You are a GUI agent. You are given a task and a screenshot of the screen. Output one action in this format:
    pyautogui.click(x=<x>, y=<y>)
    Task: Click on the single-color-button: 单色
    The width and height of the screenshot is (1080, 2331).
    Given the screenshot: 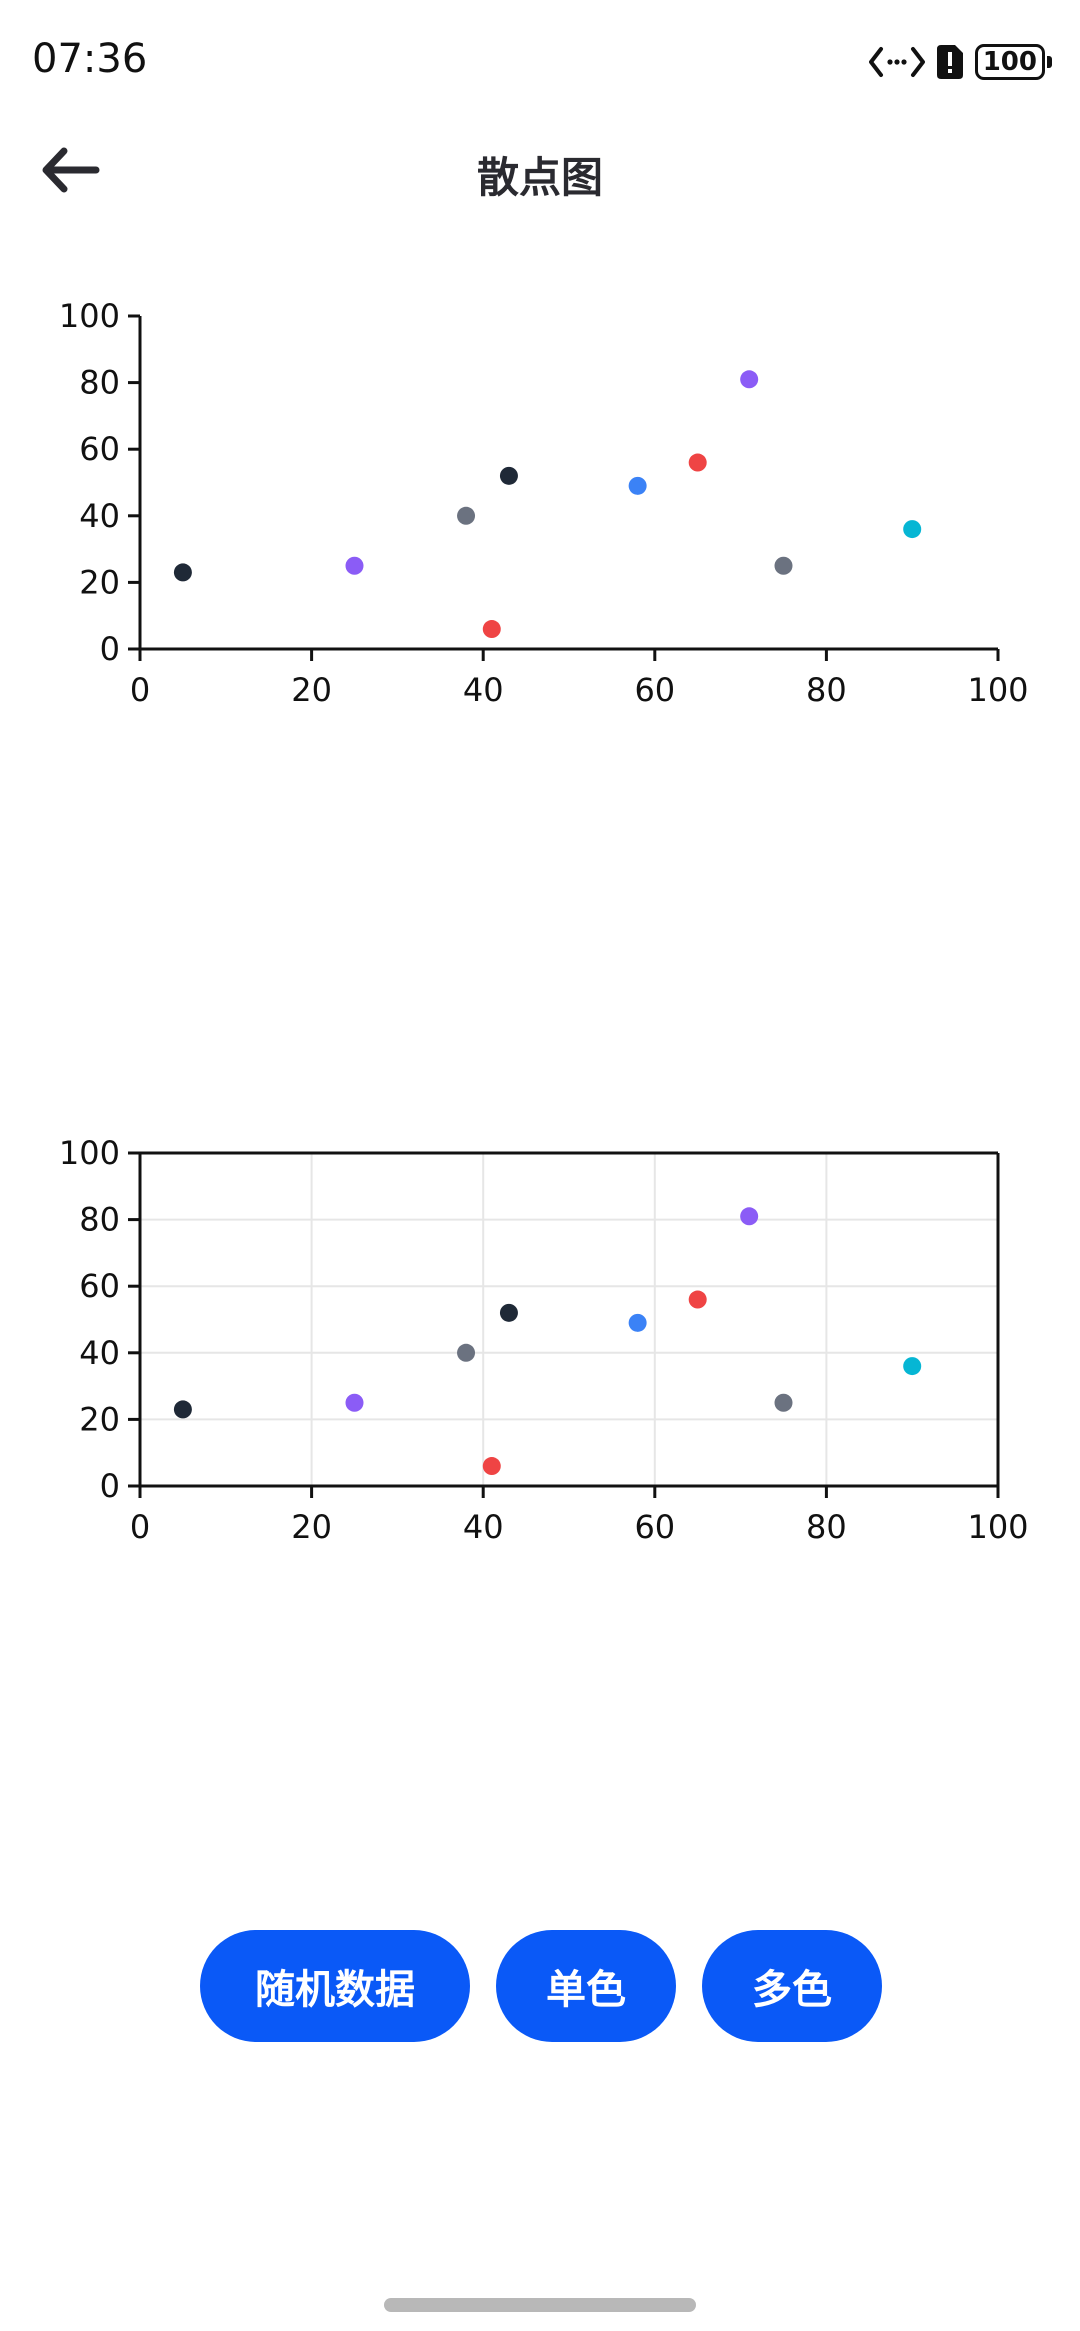 What is the action you would take?
    pyautogui.click(x=586, y=1986)
    